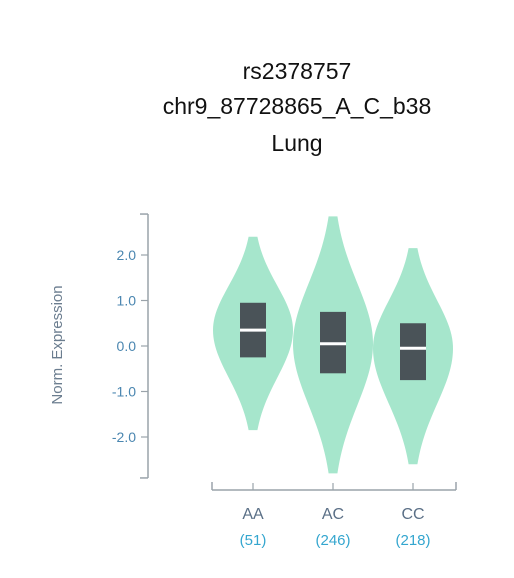  What do you see at coordinates (297, 143) in the screenshot?
I see `chart-tissue: Lung` at bounding box center [297, 143].